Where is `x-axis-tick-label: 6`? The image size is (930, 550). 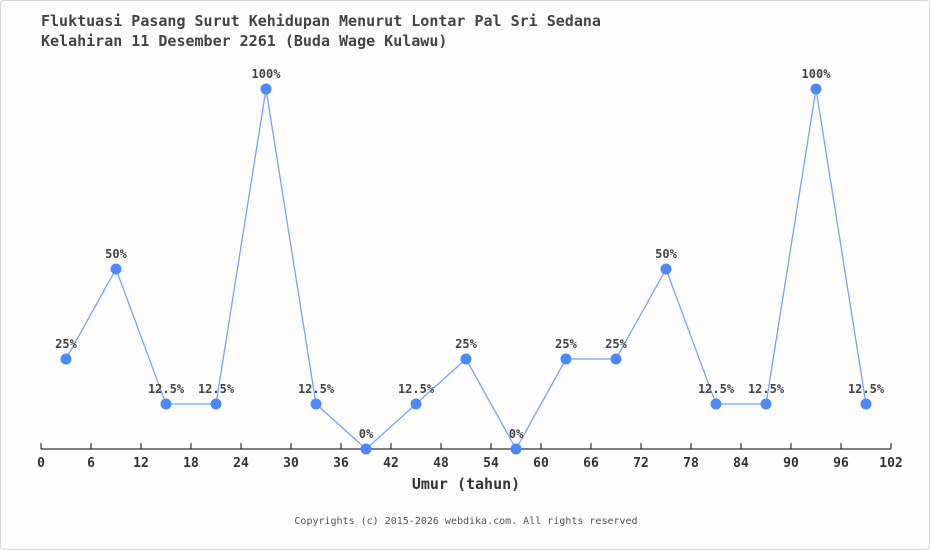
x-axis-tick-label: 6 is located at coordinates (91, 463).